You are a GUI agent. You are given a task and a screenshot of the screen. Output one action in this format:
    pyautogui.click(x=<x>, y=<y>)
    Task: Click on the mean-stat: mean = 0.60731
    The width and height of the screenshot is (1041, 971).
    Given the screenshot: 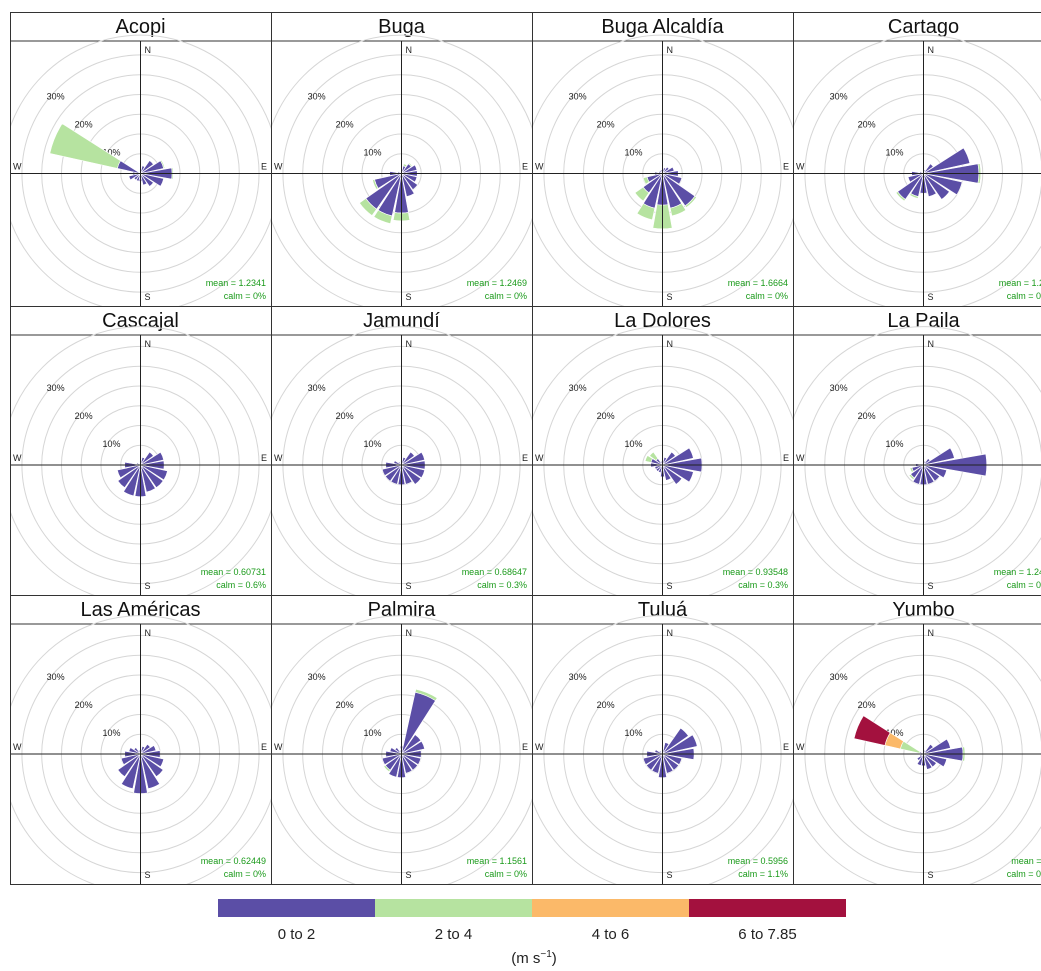 What is the action you would take?
    pyautogui.click(x=233, y=572)
    